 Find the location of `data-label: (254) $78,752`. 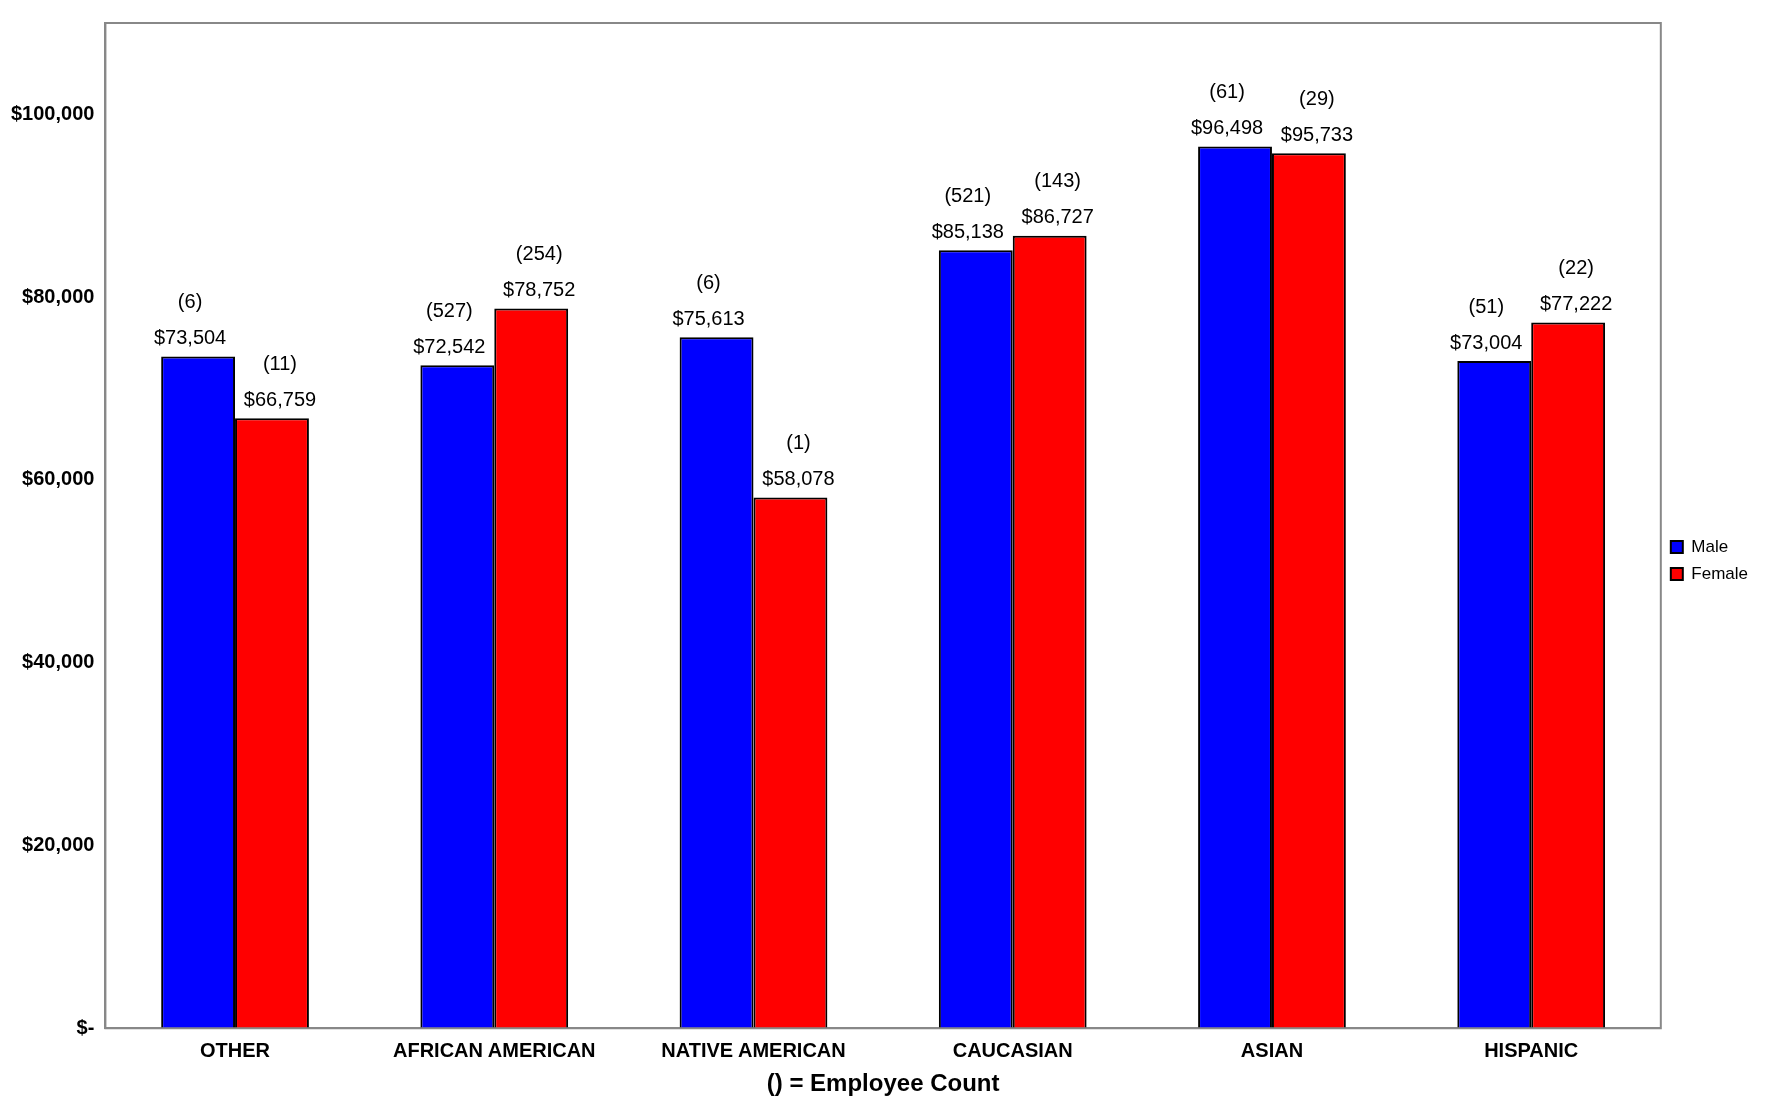

data-label: (254) $78,752 is located at coordinates (539, 271).